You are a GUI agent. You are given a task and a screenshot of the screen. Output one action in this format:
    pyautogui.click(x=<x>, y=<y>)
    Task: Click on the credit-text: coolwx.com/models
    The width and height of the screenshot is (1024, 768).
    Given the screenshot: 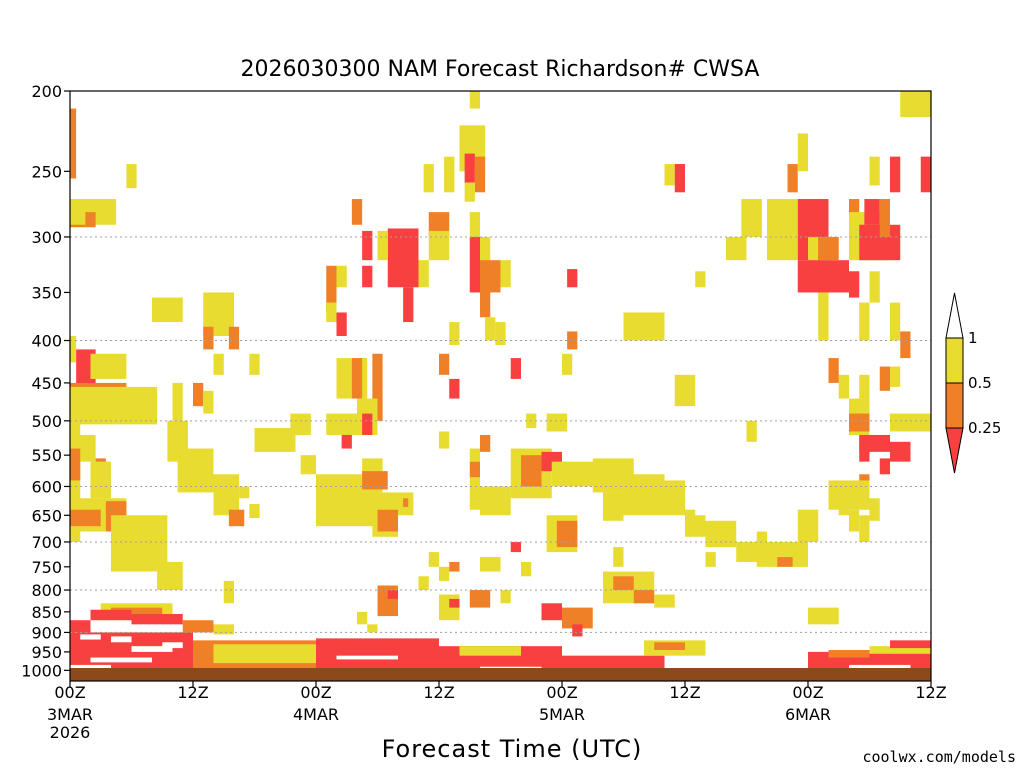 What is the action you would take?
    pyautogui.click(x=939, y=757)
    